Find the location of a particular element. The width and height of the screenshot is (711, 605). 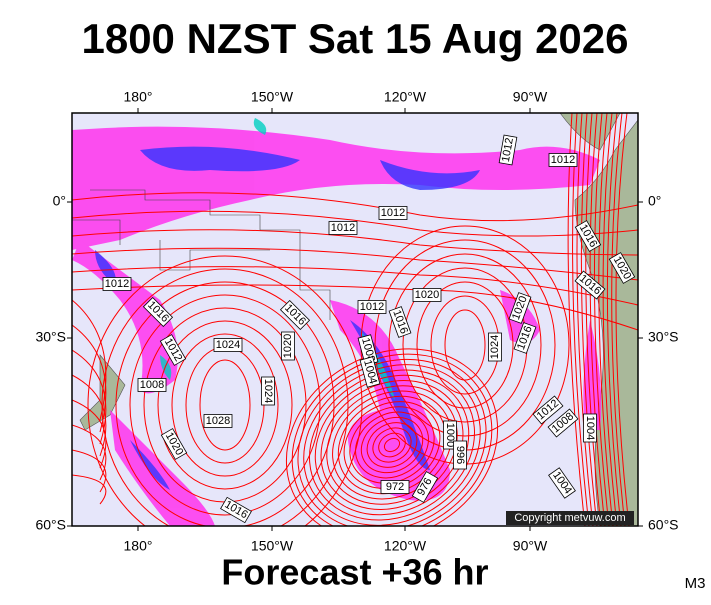

lon-label-top: 150°W is located at coordinates (272, 97).